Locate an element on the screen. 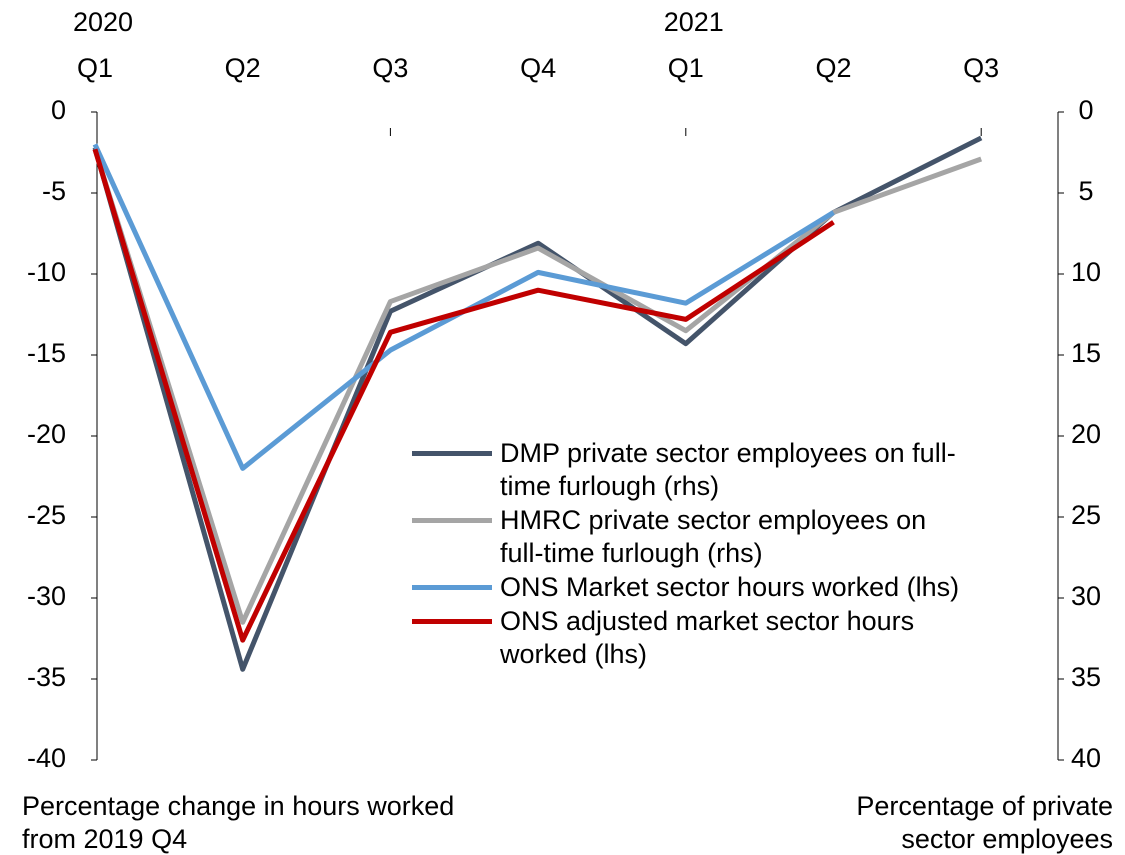  y-tick-label: -15 is located at coordinates (46, 353).